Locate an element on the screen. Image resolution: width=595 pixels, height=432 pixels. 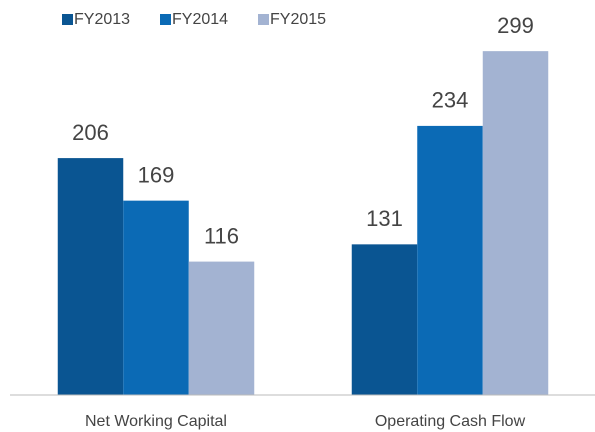
legend-label: FY2015 is located at coordinates (298, 19).